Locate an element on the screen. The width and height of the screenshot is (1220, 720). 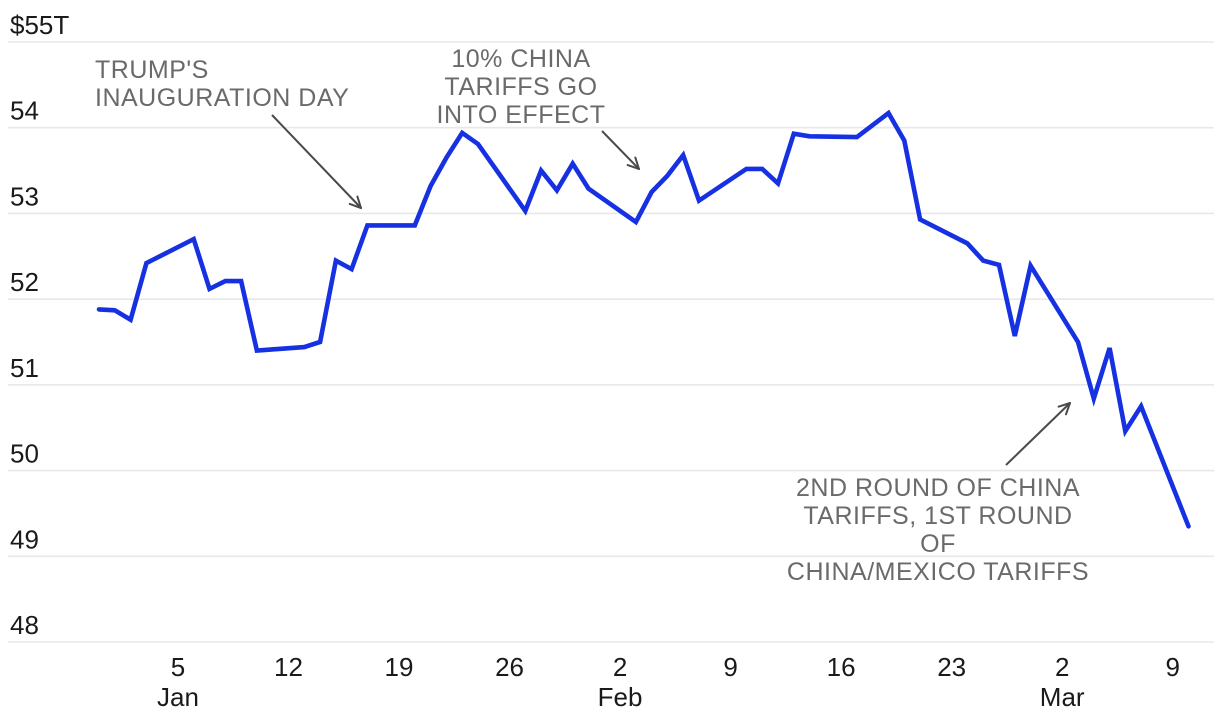
annotation-inauguration-day: TRUMP'S INAUGURATION DAY is located at coordinates (222, 84).